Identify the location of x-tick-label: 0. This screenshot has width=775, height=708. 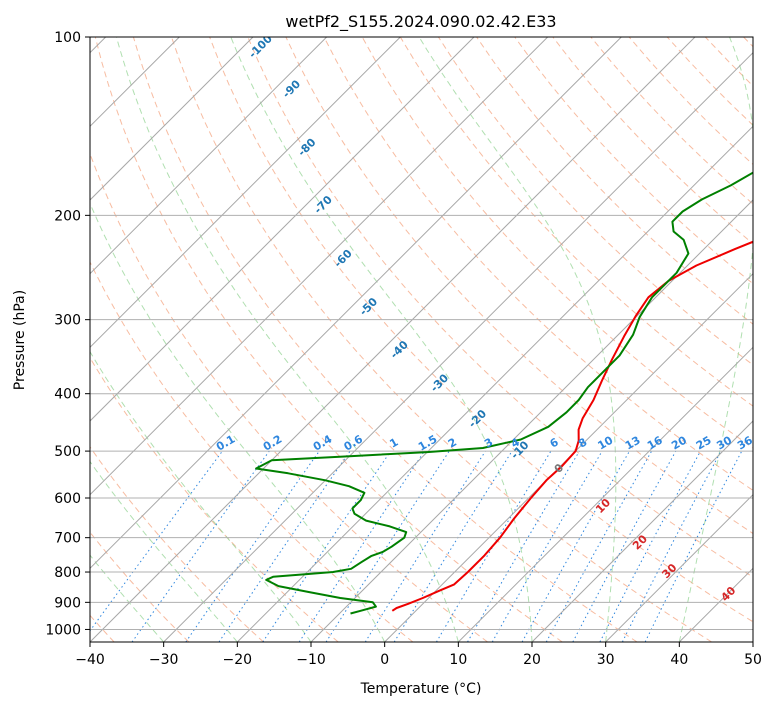
(384, 660).